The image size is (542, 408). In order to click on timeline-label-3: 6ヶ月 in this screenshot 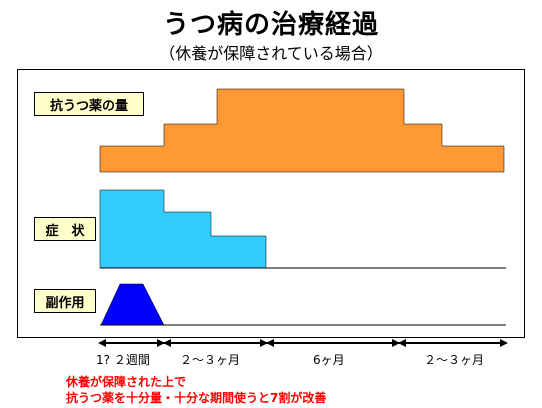, I will do `click(329, 360)`.